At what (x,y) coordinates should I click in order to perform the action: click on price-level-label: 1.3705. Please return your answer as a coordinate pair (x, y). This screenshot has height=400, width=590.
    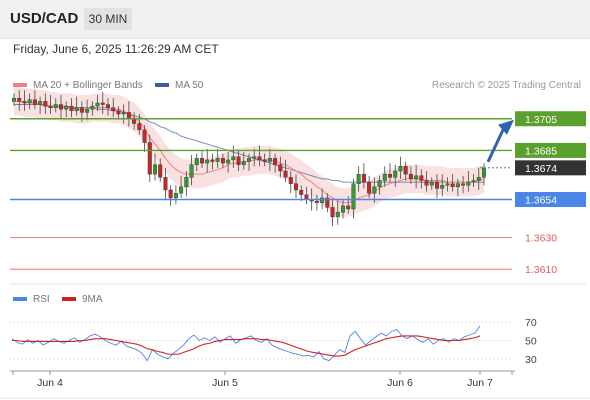
    Looking at the image, I should click on (541, 120).